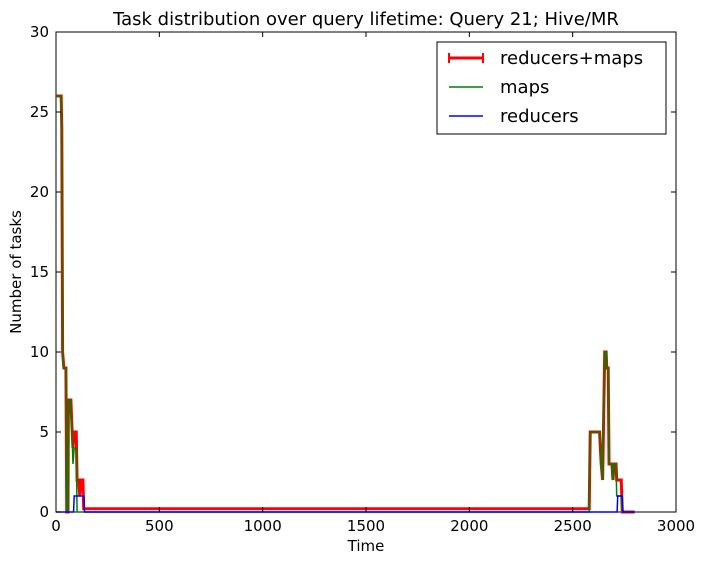 This screenshot has width=706, height=564. I want to click on y-tick-label: 30, so click(39, 32).